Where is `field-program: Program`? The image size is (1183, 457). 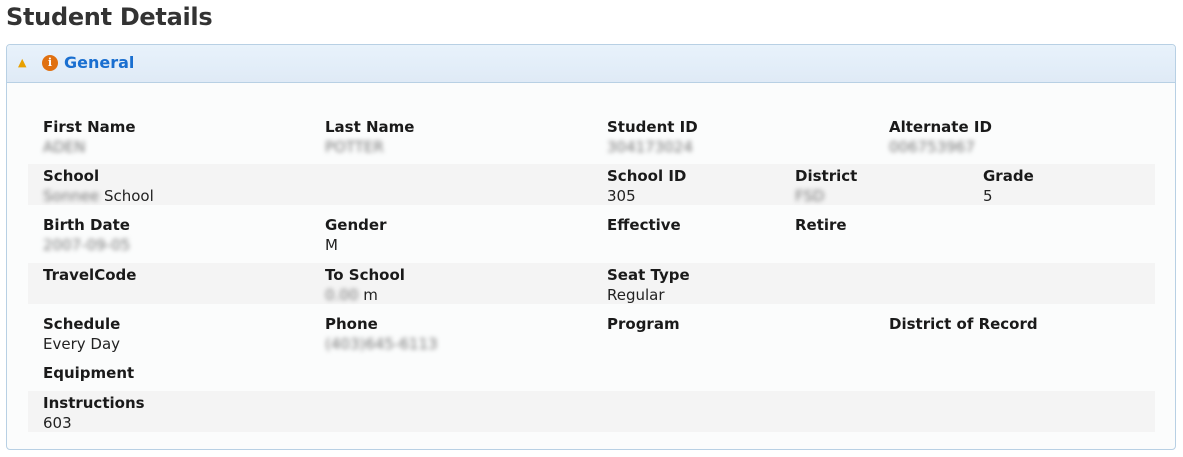 field-program: Program is located at coordinates (643, 324).